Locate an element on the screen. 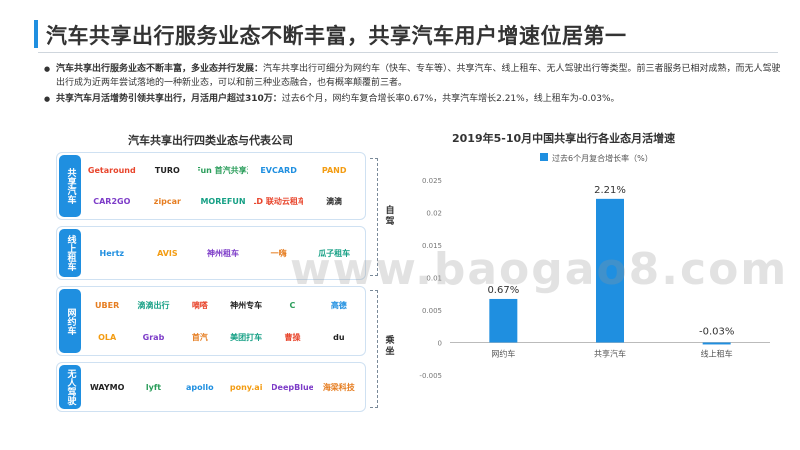 This screenshot has width=800, height=450. y-tick-label: 0.005 is located at coordinates (432, 311).